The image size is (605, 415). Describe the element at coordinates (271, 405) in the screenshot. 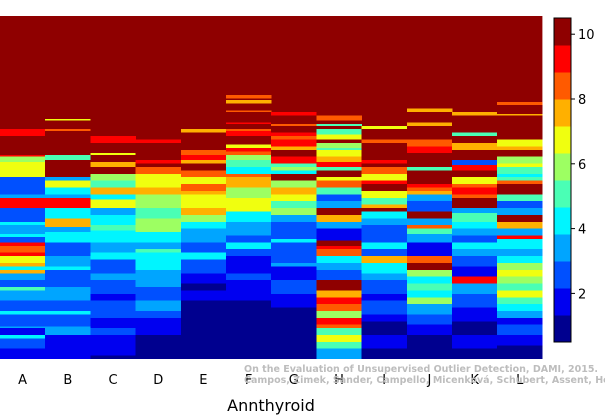

I see `x-axis-label: Annthyroid` at that location.